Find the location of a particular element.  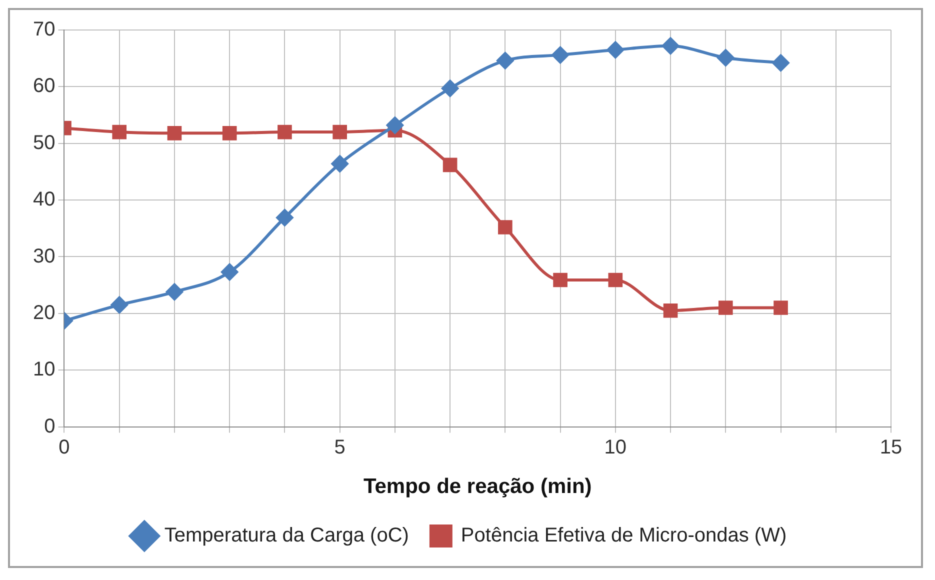

y-tick-label: 40 is located at coordinates (44, 199).